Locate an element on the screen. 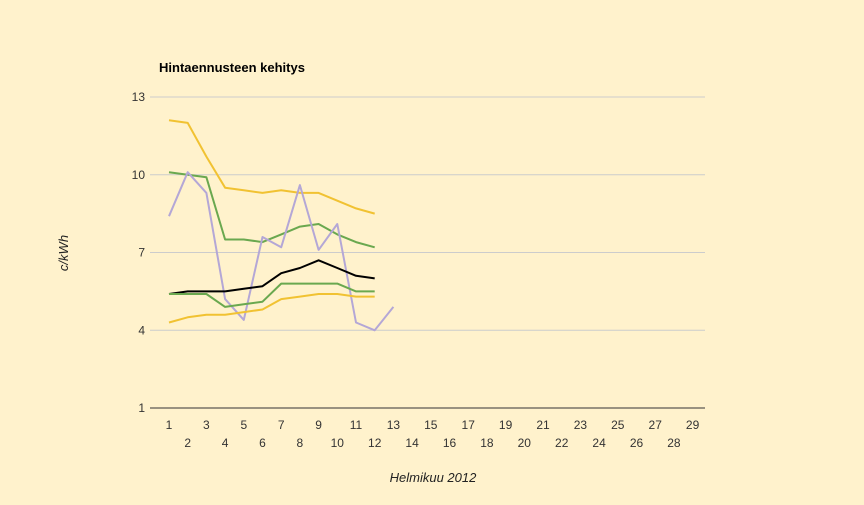 This screenshot has width=864, height=505. x-tick-label: 4 is located at coordinates (225, 443).